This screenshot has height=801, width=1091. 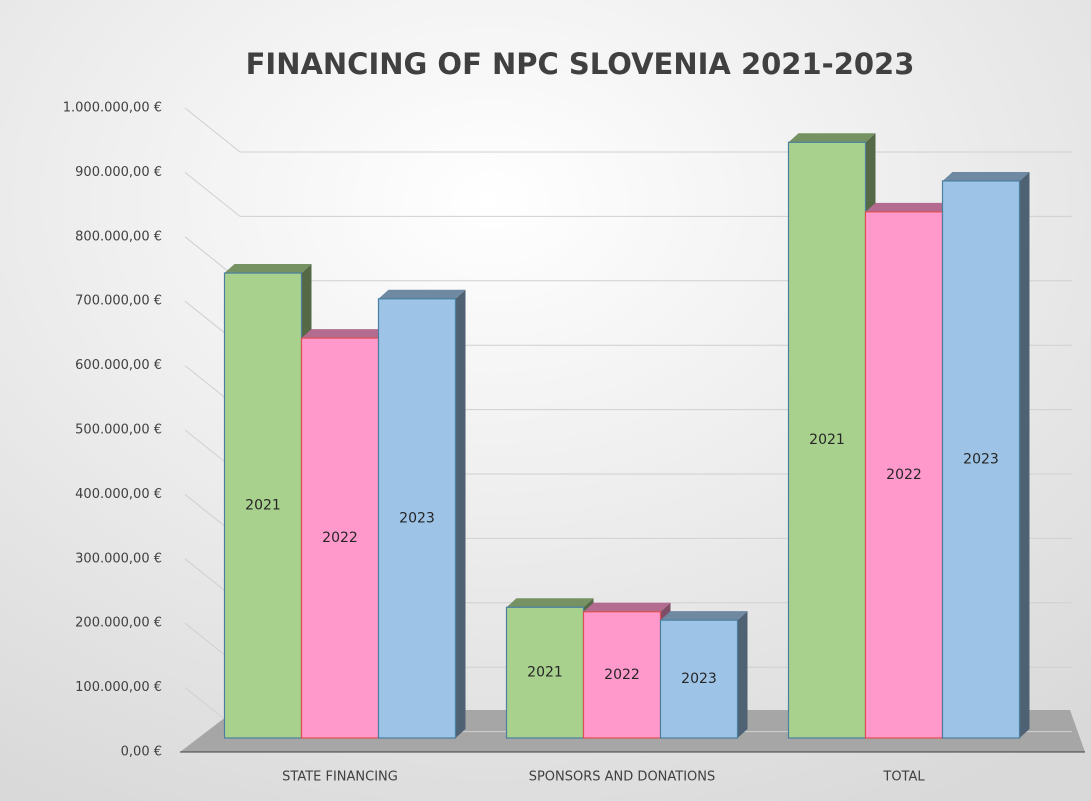 I want to click on x-tick-label: STATE FINANCING, so click(x=340, y=777).